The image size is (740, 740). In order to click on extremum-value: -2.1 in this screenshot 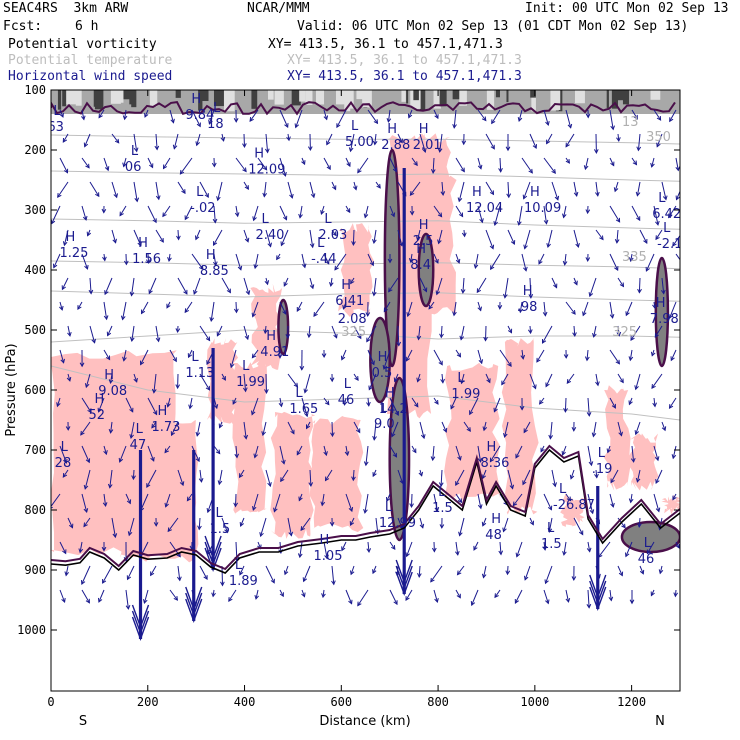, I will do `click(669, 244)`.